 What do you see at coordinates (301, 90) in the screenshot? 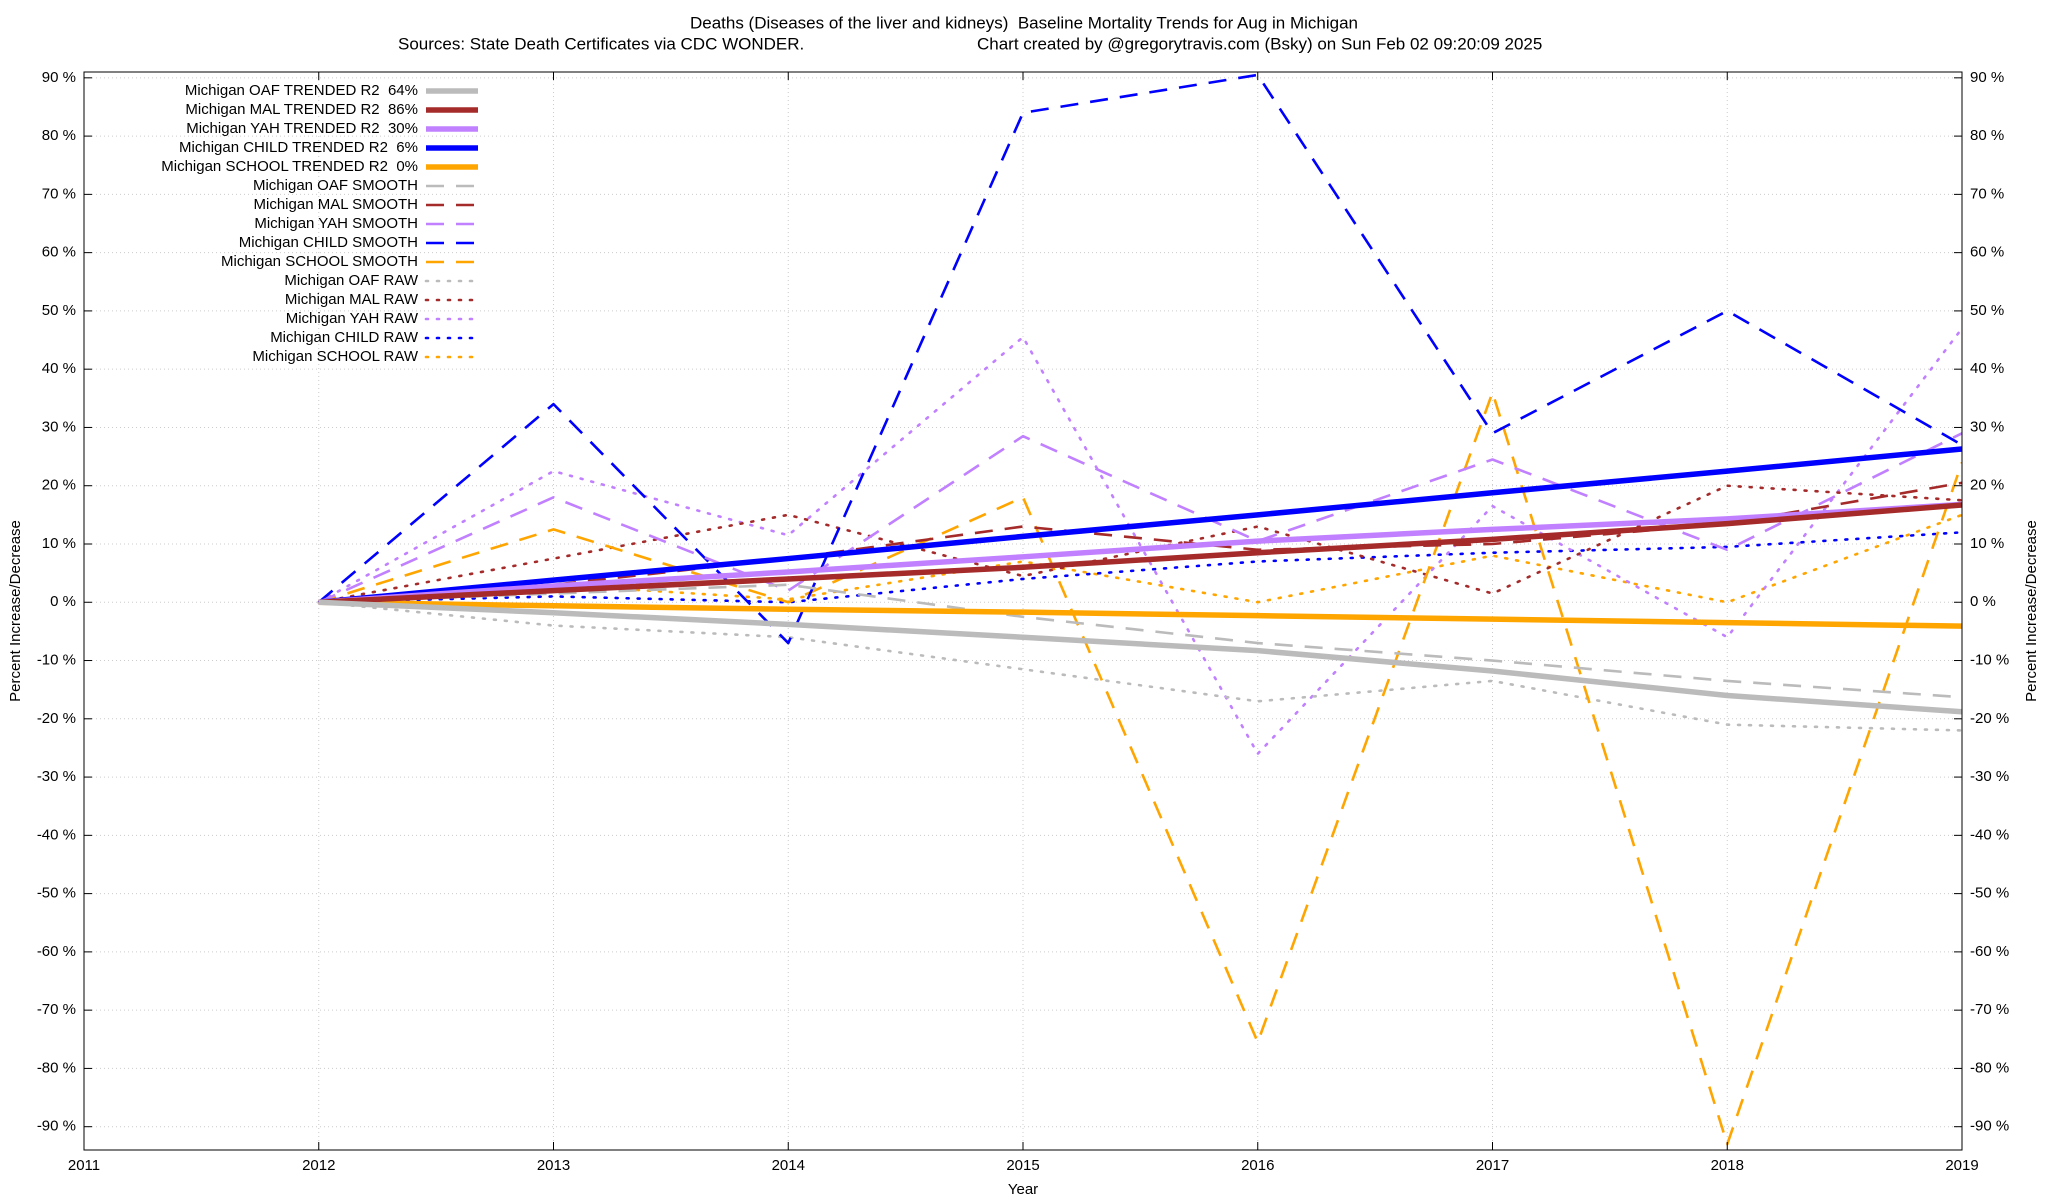
I see `legend-label: Michigan OAF TRENDED R2 64%` at bounding box center [301, 90].